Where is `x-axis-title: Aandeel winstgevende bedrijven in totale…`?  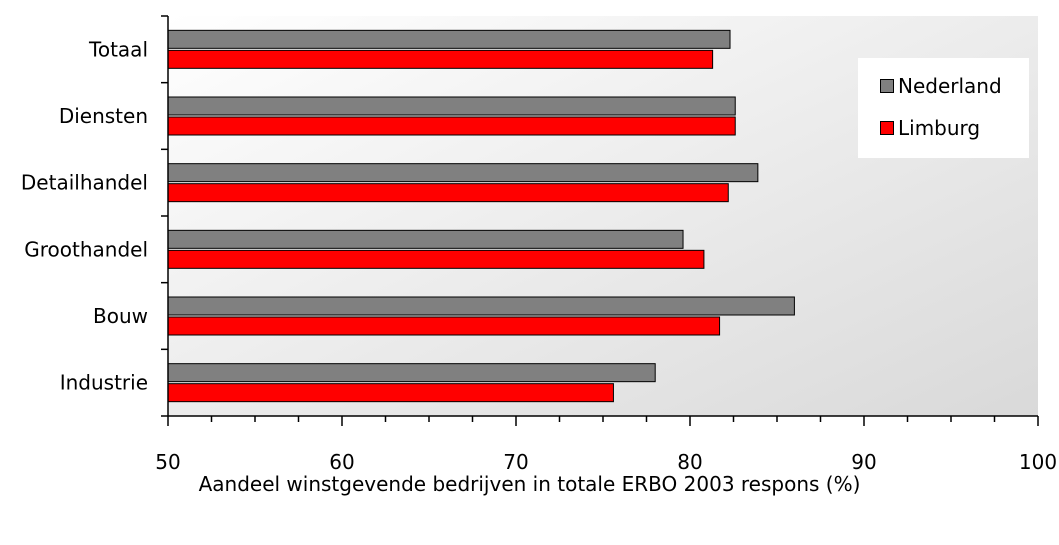 x-axis-title: Aandeel winstgevende bedrijven in totale… is located at coordinates (529, 484).